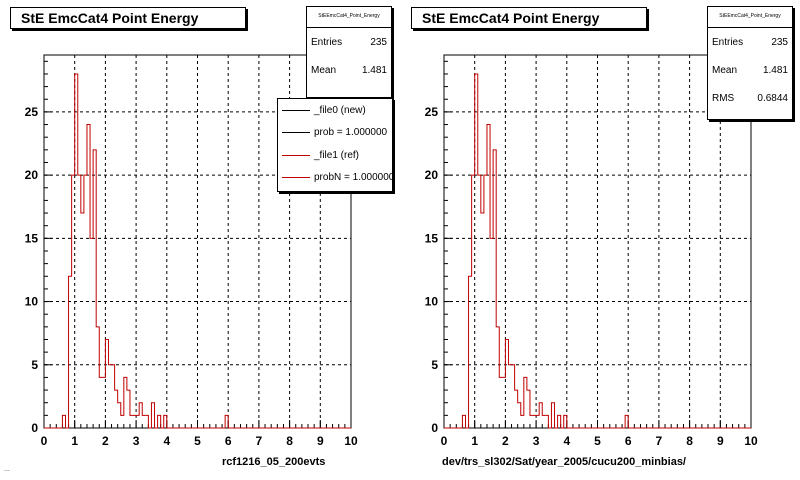 Image resolution: width=800 pixels, height=480 pixels. What do you see at coordinates (274, 462) in the screenshot?
I see `left-x-caption: rcf1216_05_200evts` at bounding box center [274, 462].